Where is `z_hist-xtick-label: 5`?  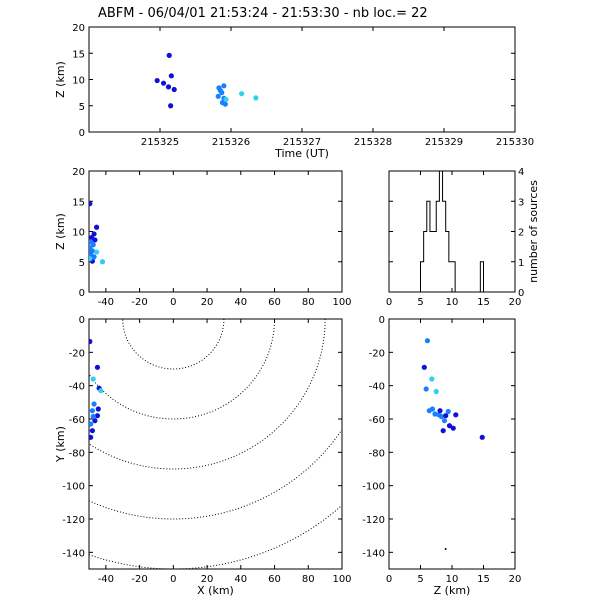
z_hist-xtick-label: 5 is located at coordinates (420, 302).